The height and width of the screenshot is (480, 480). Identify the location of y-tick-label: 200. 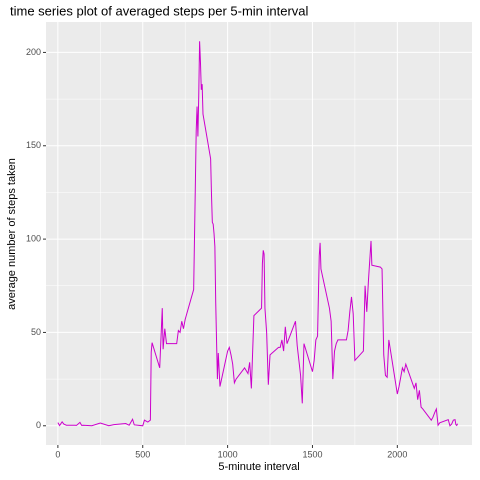
(33, 52).